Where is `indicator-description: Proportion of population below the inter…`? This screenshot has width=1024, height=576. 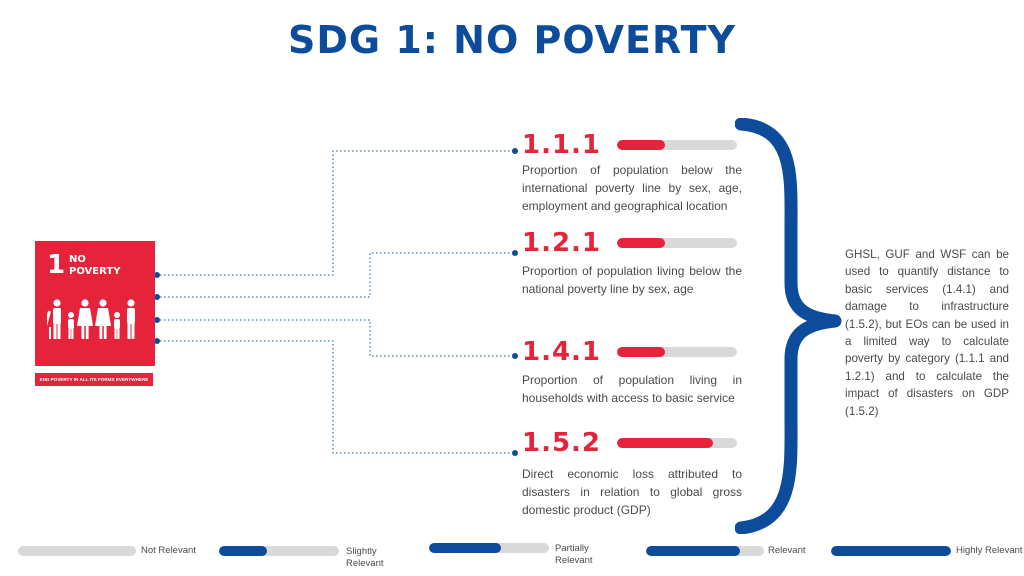 indicator-description: Proportion of population below the inter… is located at coordinates (632, 188).